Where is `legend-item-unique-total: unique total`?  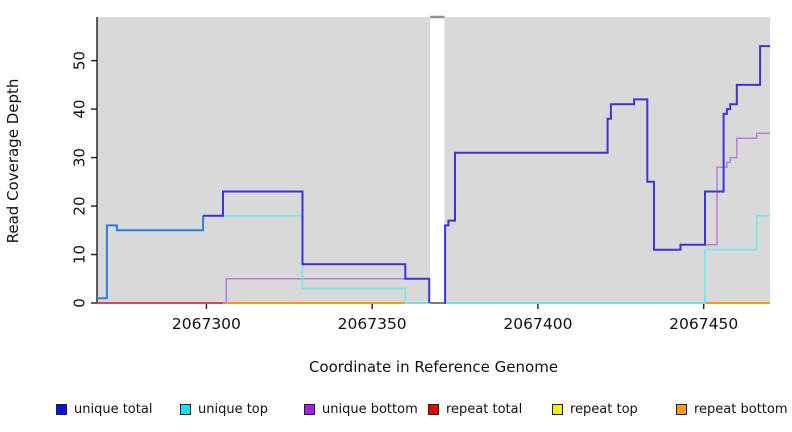
legend-item-unique-total: unique total is located at coordinates (104, 409).